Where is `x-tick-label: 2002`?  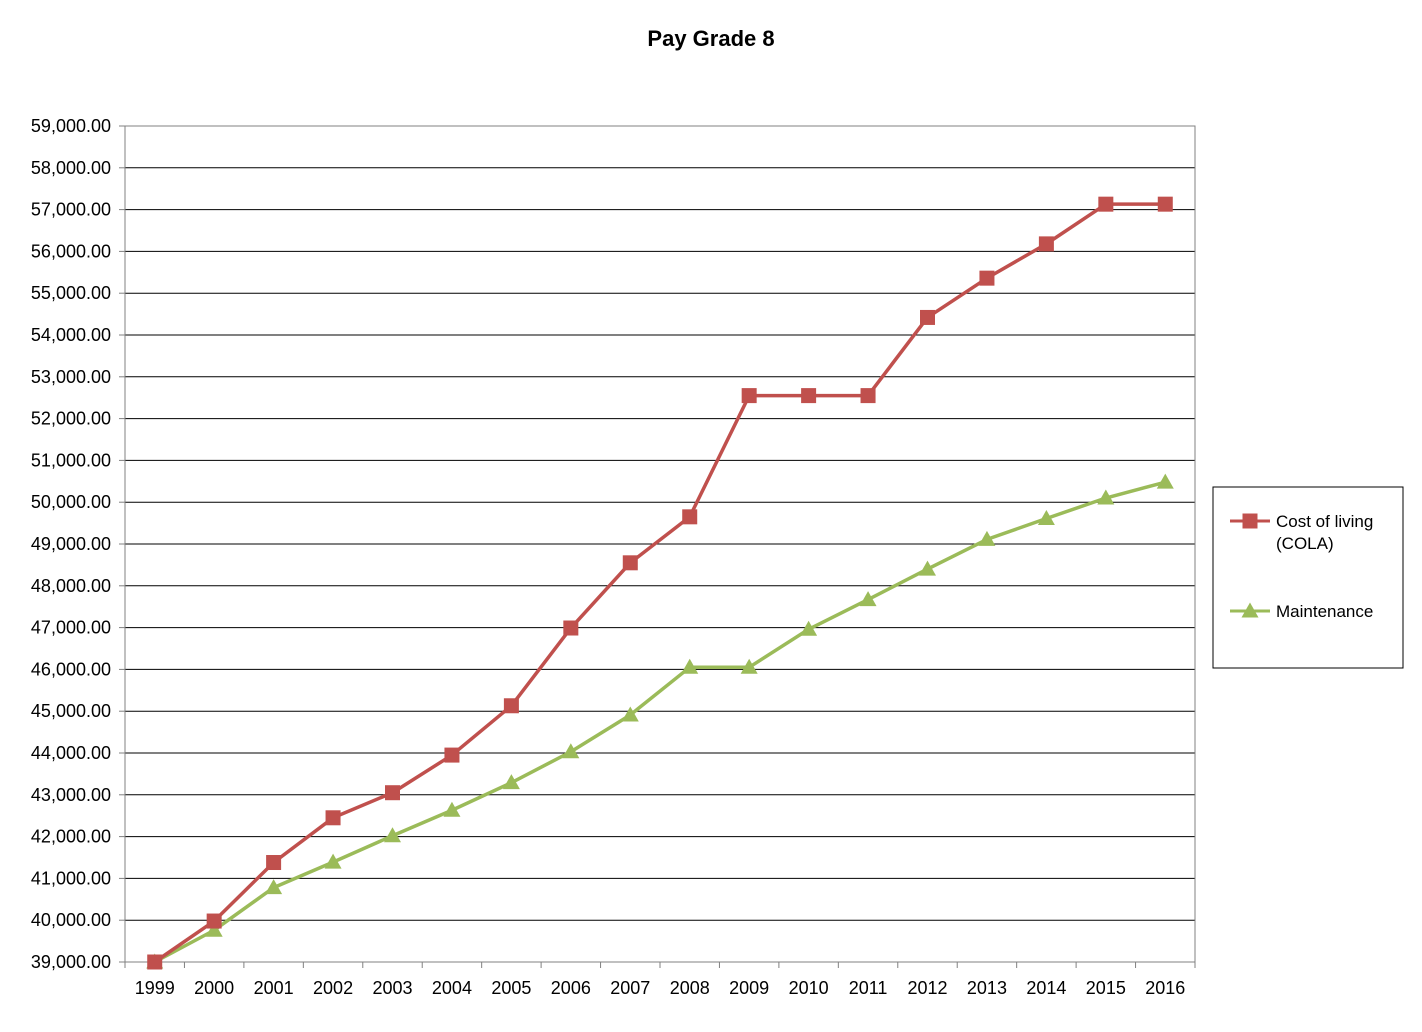 x-tick-label: 2002 is located at coordinates (333, 988).